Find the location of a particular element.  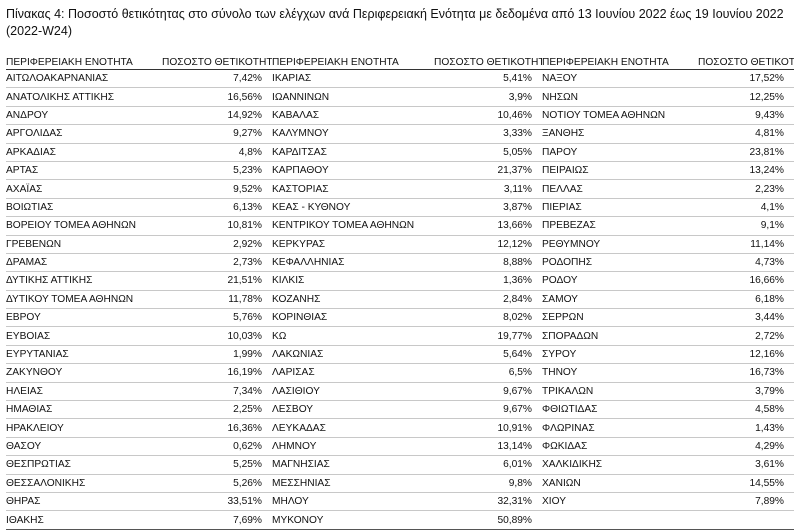

region-cell: ΛΗΜΝΟΥ is located at coordinates (346, 447).